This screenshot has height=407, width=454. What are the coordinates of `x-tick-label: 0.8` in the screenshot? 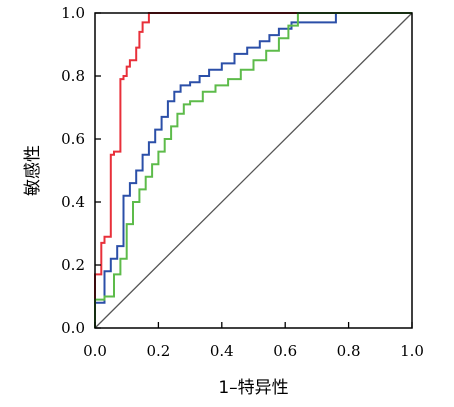 It's located at (349, 351).